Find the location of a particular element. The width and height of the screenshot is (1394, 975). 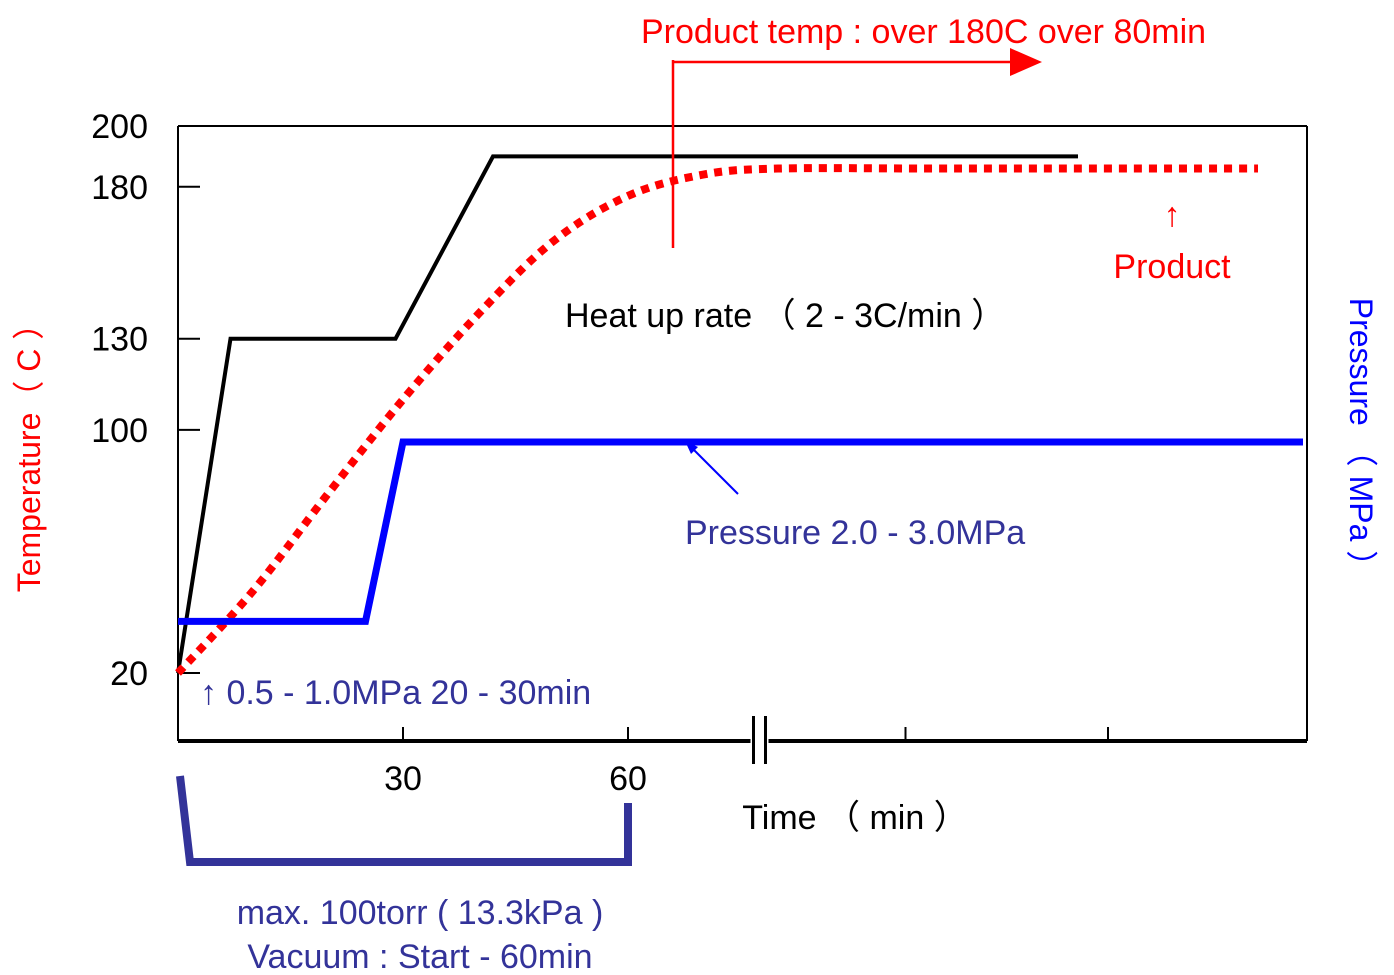

y-tick-label: 20 is located at coordinates (129, 674).